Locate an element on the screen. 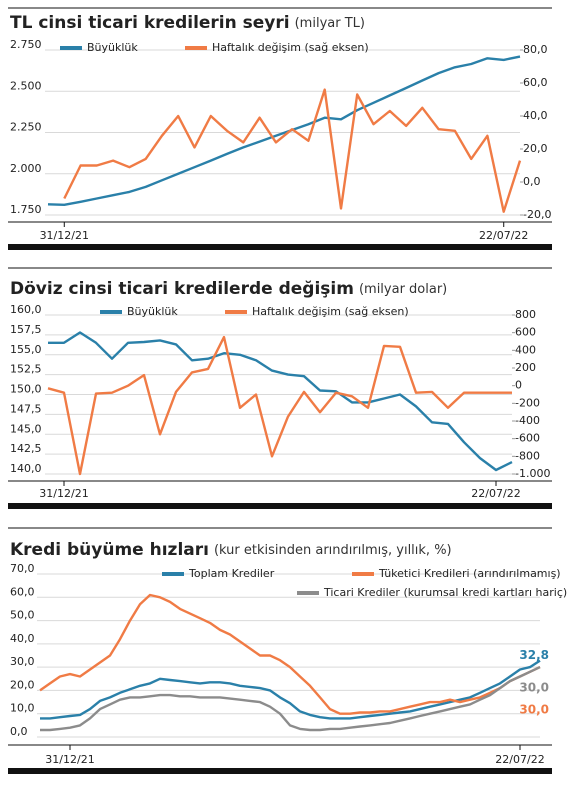 This screenshot has height=790, width=567. legend-label: Toplam Krediler is located at coordinates (231, 573).